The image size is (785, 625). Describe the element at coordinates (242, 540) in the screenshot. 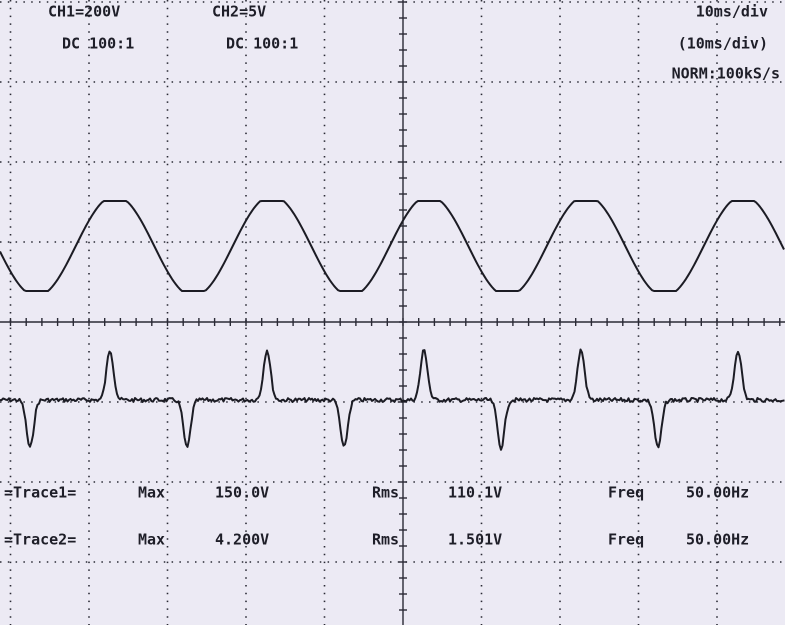

I see `max-value: 4.200V` at that location.